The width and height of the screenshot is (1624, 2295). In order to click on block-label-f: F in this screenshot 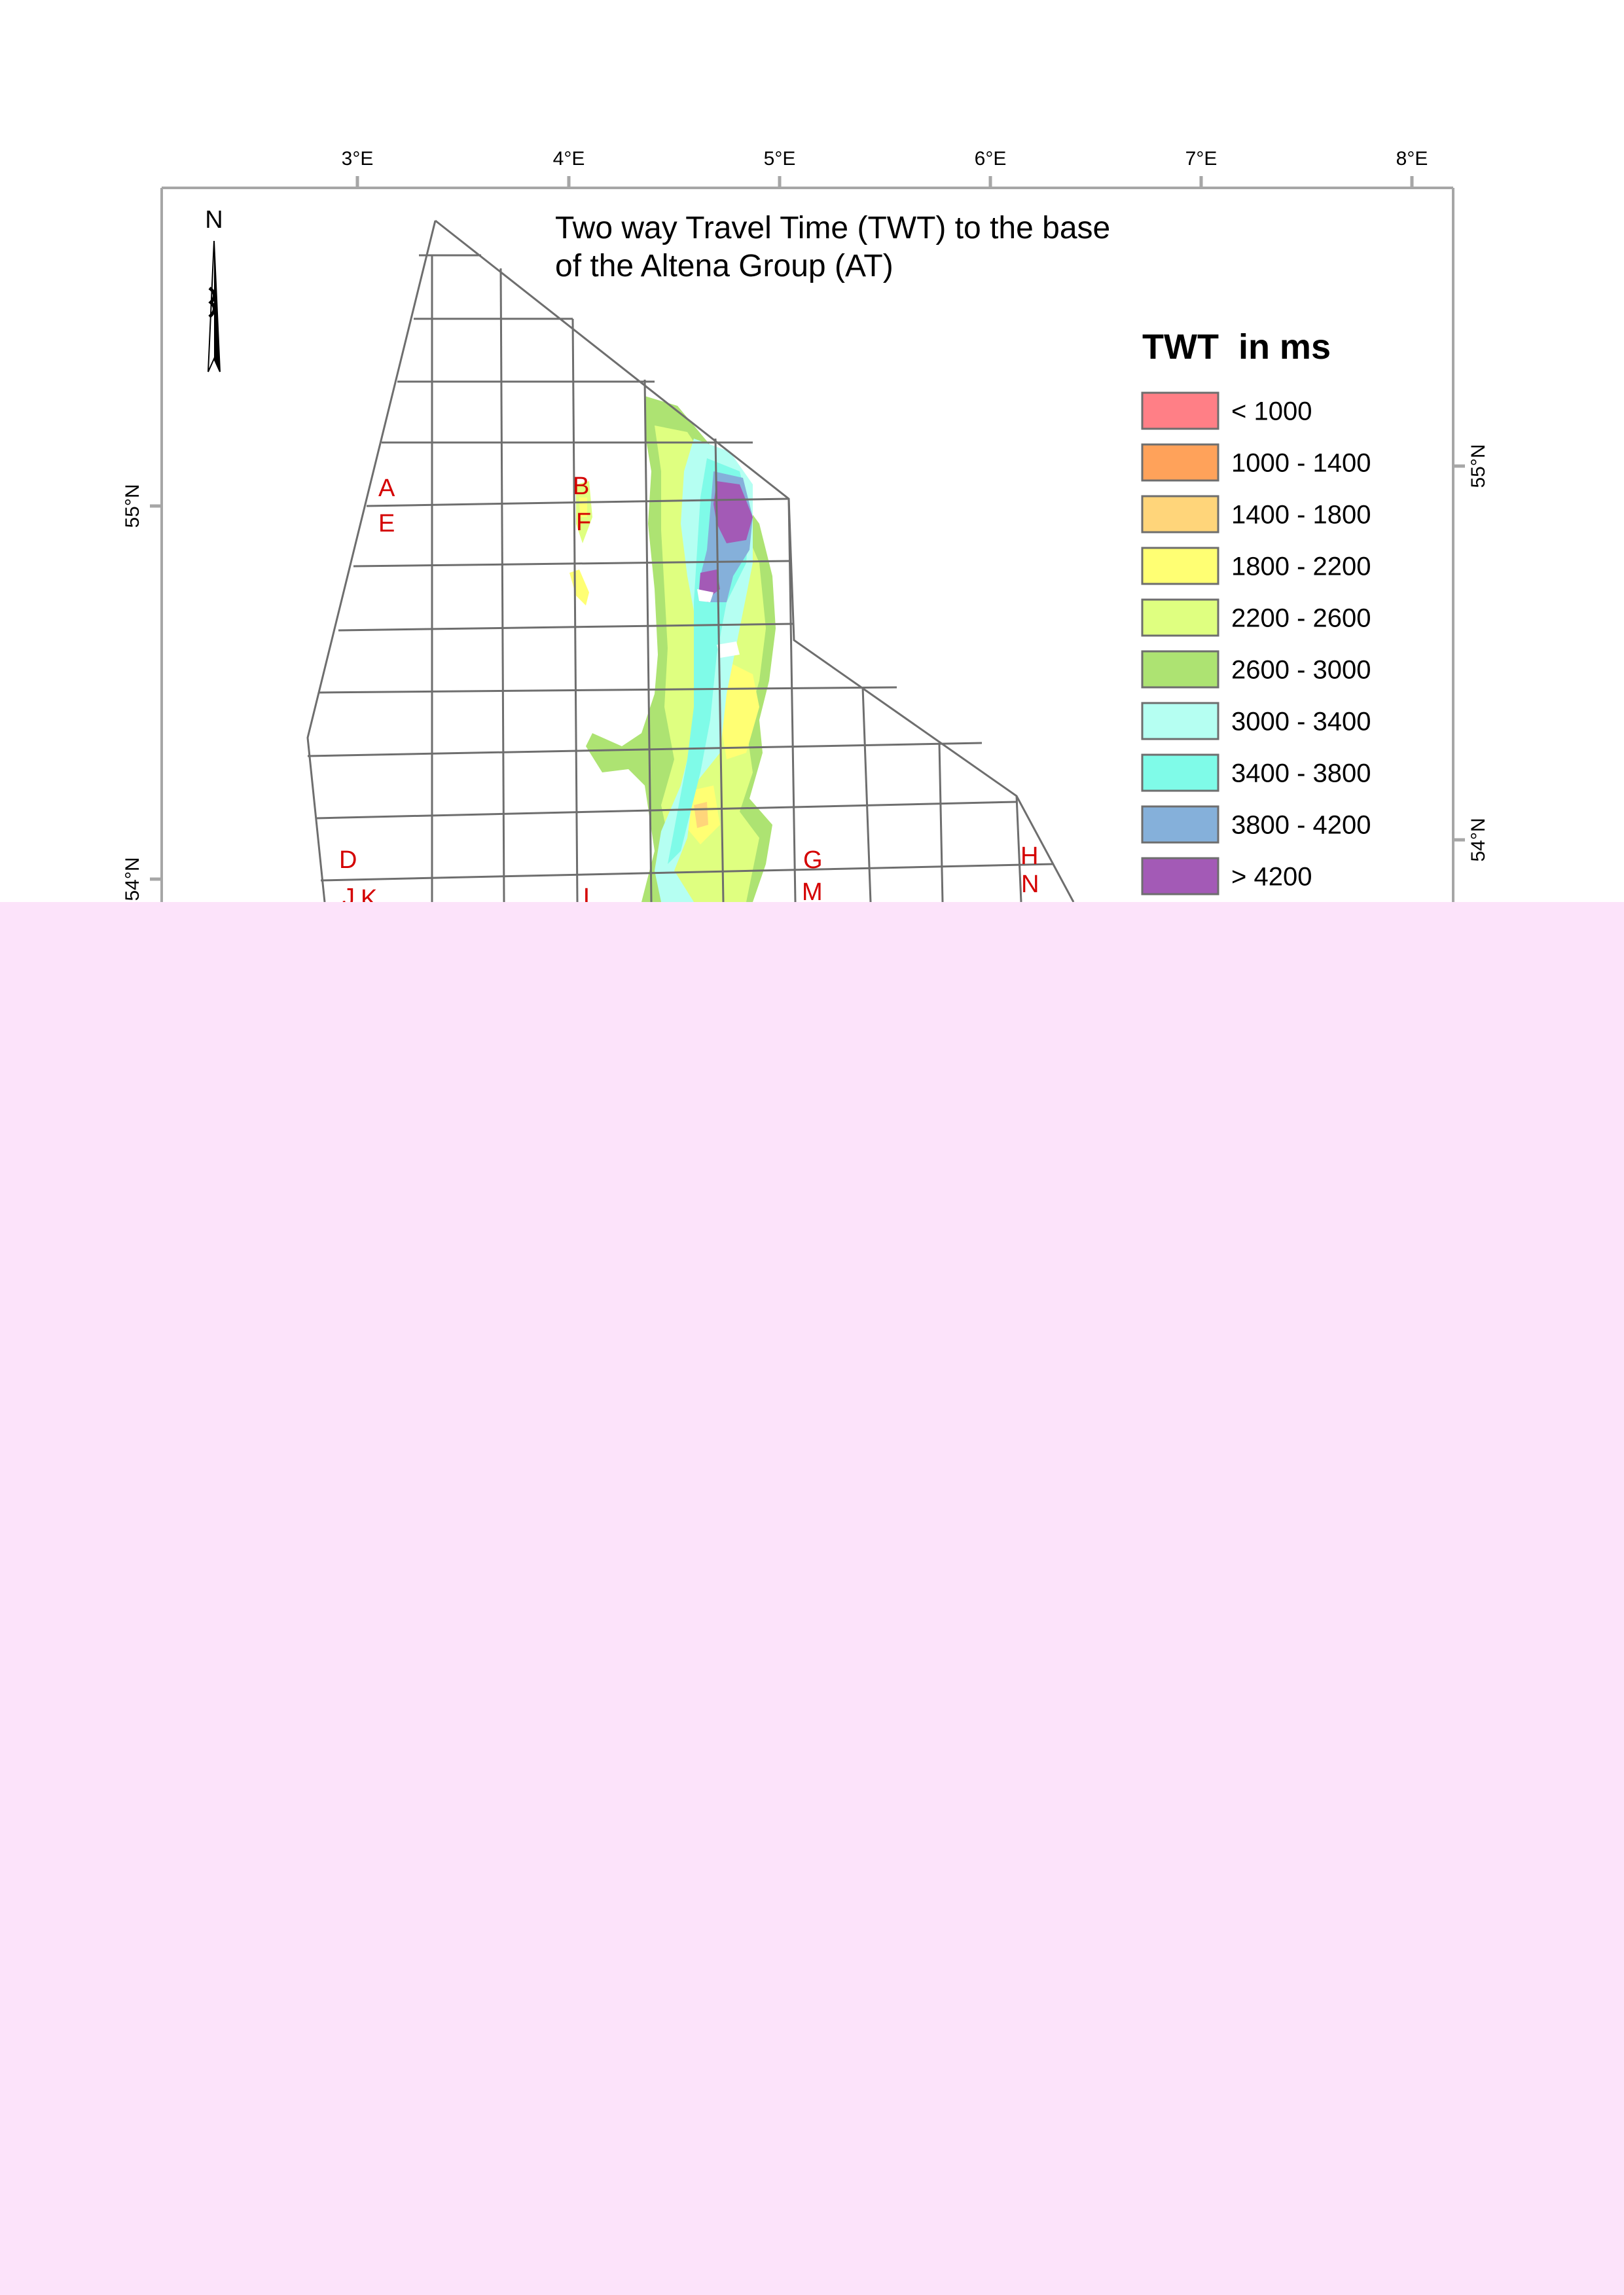, I will do `click(583, 523)`.